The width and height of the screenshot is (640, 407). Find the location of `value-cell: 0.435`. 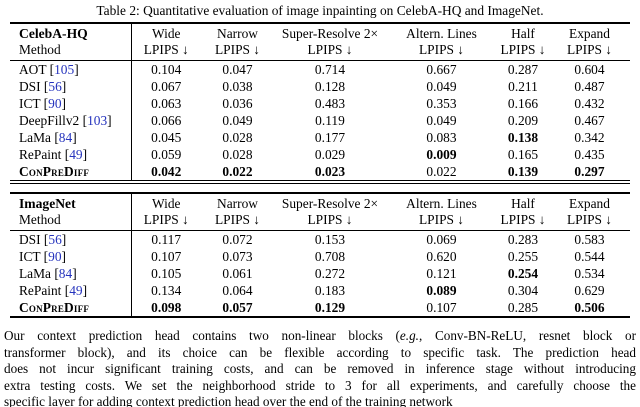

value-cell: 0.435 is located at coordinates (589, 154).